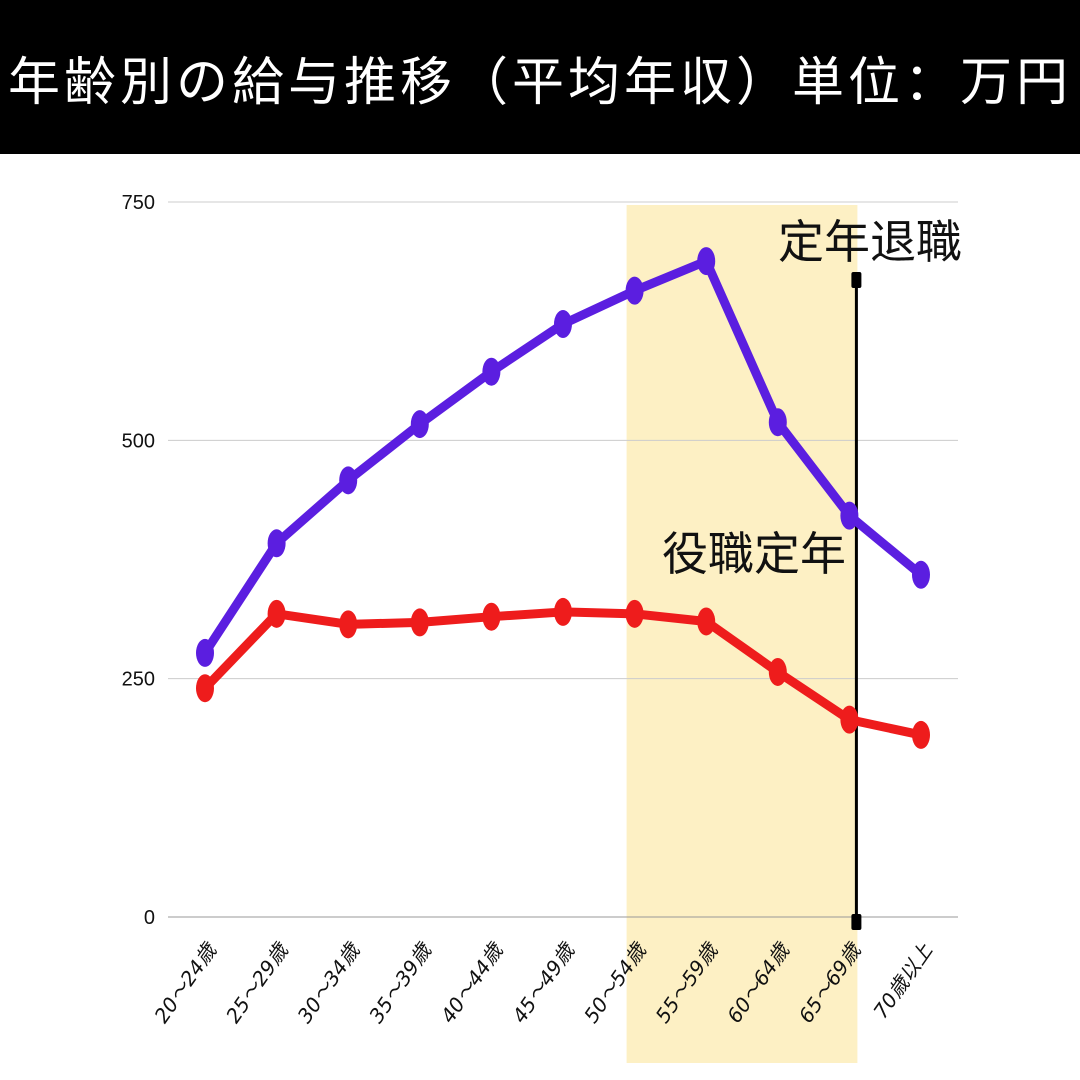 The width and height of the screenshot is (1080, 1080). I want to click on x-tick-label: 45～49歳, so click(543, 982).